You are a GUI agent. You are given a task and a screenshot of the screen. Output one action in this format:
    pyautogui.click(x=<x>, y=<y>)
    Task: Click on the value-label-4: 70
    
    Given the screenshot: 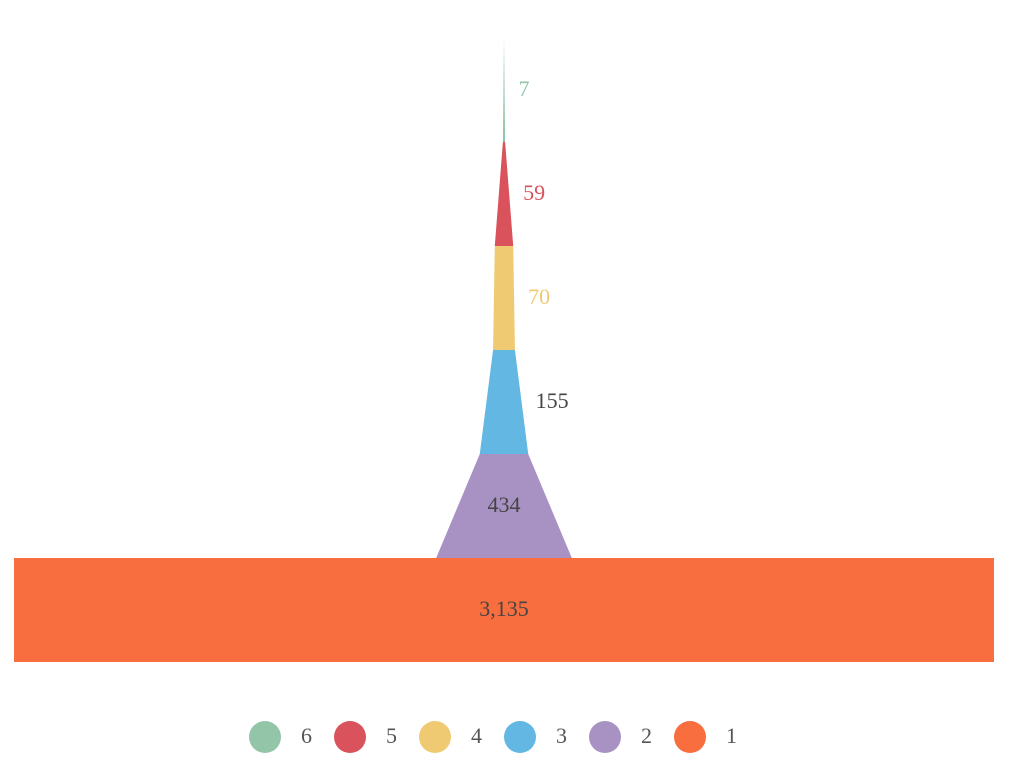 What is the action you would take?
    pyautogui.click(x=539, y=296)
    